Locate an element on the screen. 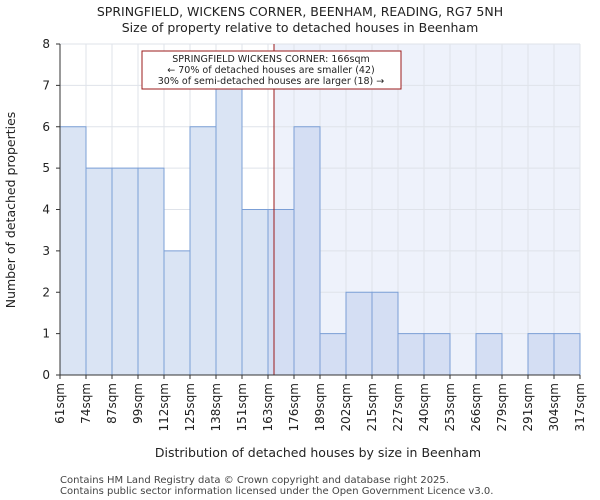 The height and width of the screenshot is (500, 600). x-tick-label: 202sqm is located at coordinates (346, 407).